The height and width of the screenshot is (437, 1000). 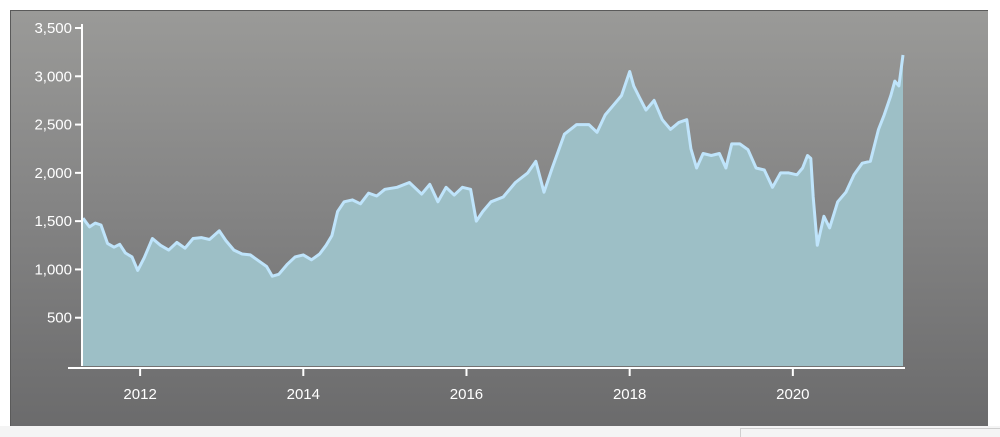 What do you see at coordinates (53, 125) in the screenshot?
I see `y-tick-label: 2,500` at bounding box center [53, 125].